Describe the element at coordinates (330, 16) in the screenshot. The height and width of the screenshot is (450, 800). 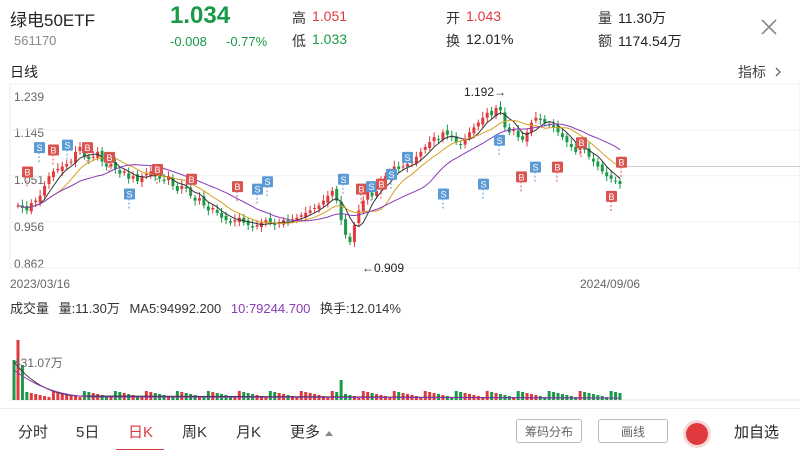
I see `high-value: 1.051` at that location.